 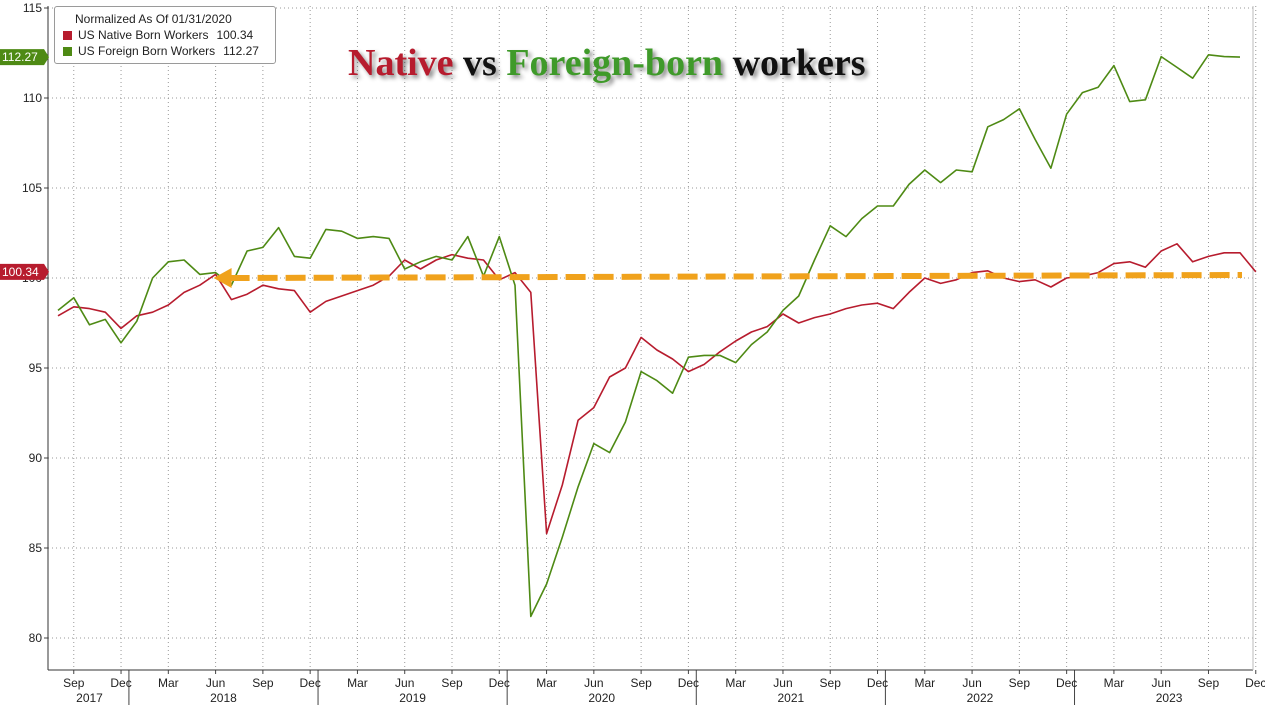 I want to click on baseline-arrow, so click(x=728, y=278).